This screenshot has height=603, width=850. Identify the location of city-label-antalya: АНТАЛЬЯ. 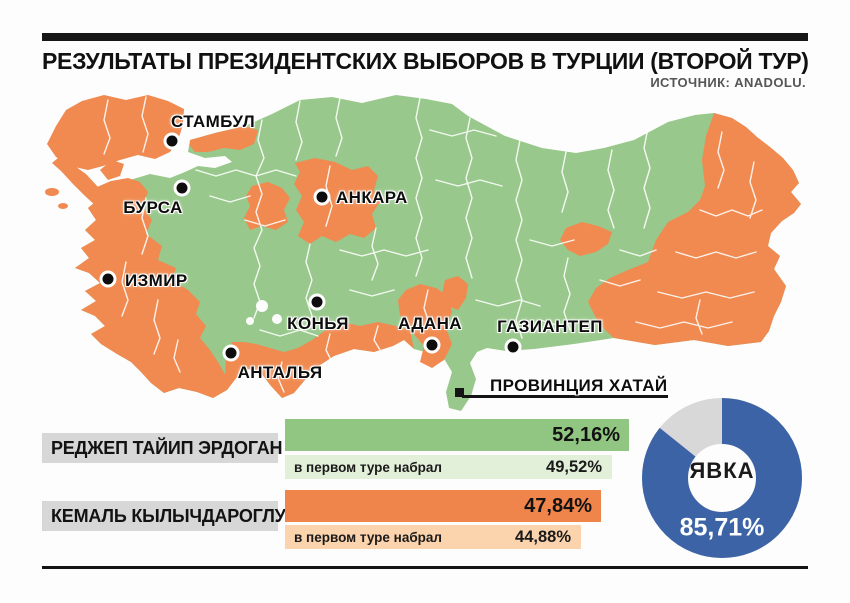
(280, 372).